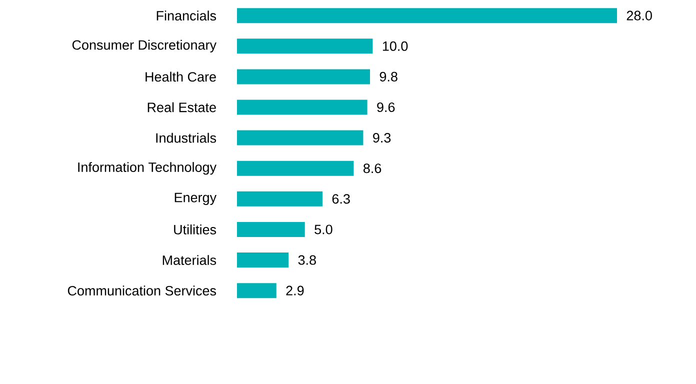  What do you see at coordinates (195, 229) in the screenshot?
I see `y-tick-label: Utilities` at bounding box center [195, 229].